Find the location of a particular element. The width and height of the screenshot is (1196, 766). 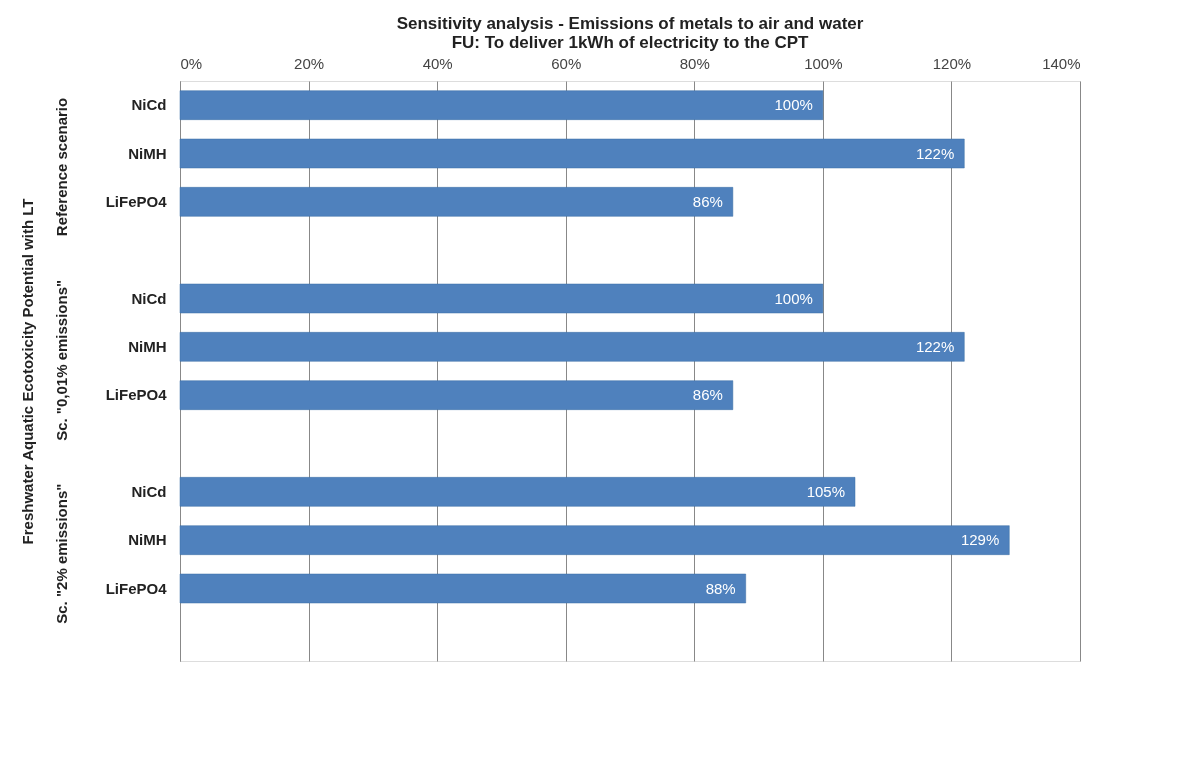

x-tick-label: 80% is located at coordinates (694, 63).